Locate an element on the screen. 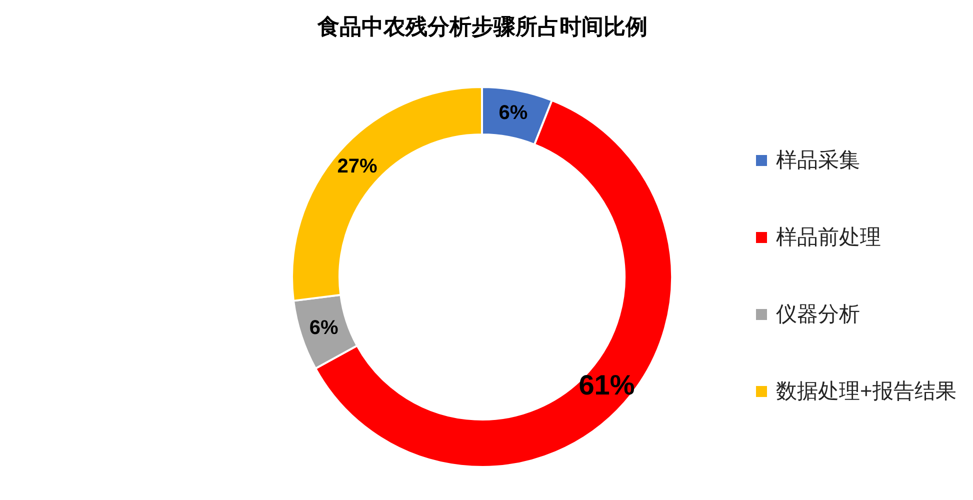 The height and width of the screenshot is (500, 973). legend-label: 仪器分析 is located at coordinates (818, 315).